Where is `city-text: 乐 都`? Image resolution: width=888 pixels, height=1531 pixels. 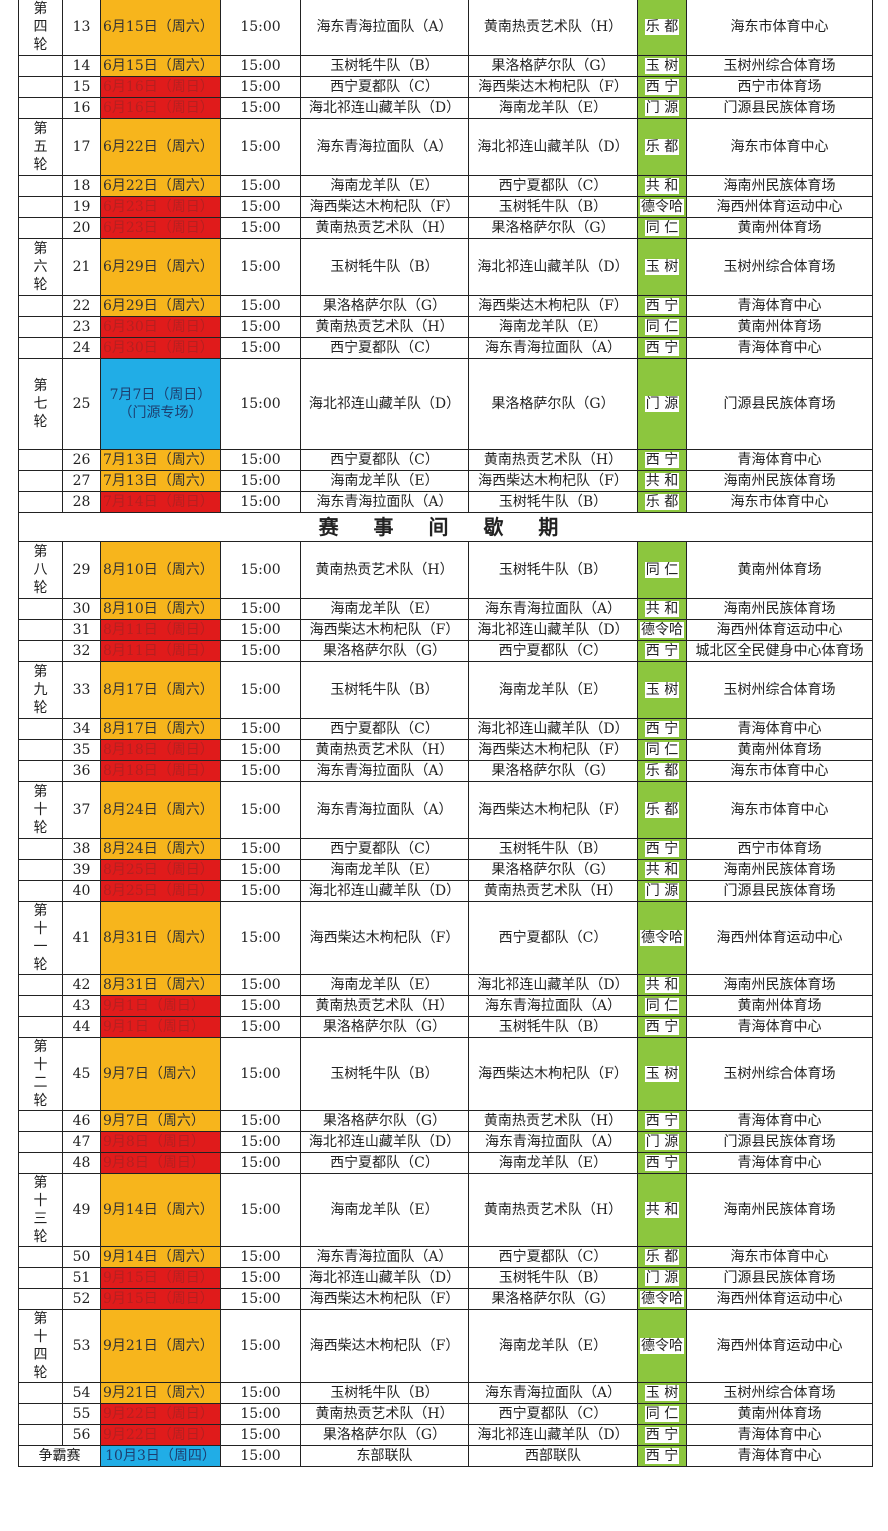
city-text: 乐 都 is located at coordinates (662, 147).